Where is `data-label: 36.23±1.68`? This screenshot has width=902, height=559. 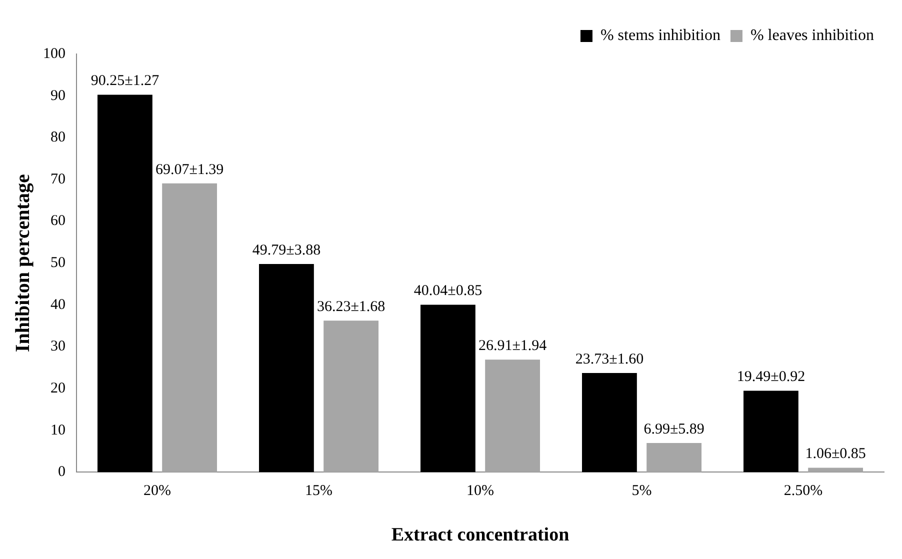 data-label: 36.23±1.68 is located at coordinates (351, 307).